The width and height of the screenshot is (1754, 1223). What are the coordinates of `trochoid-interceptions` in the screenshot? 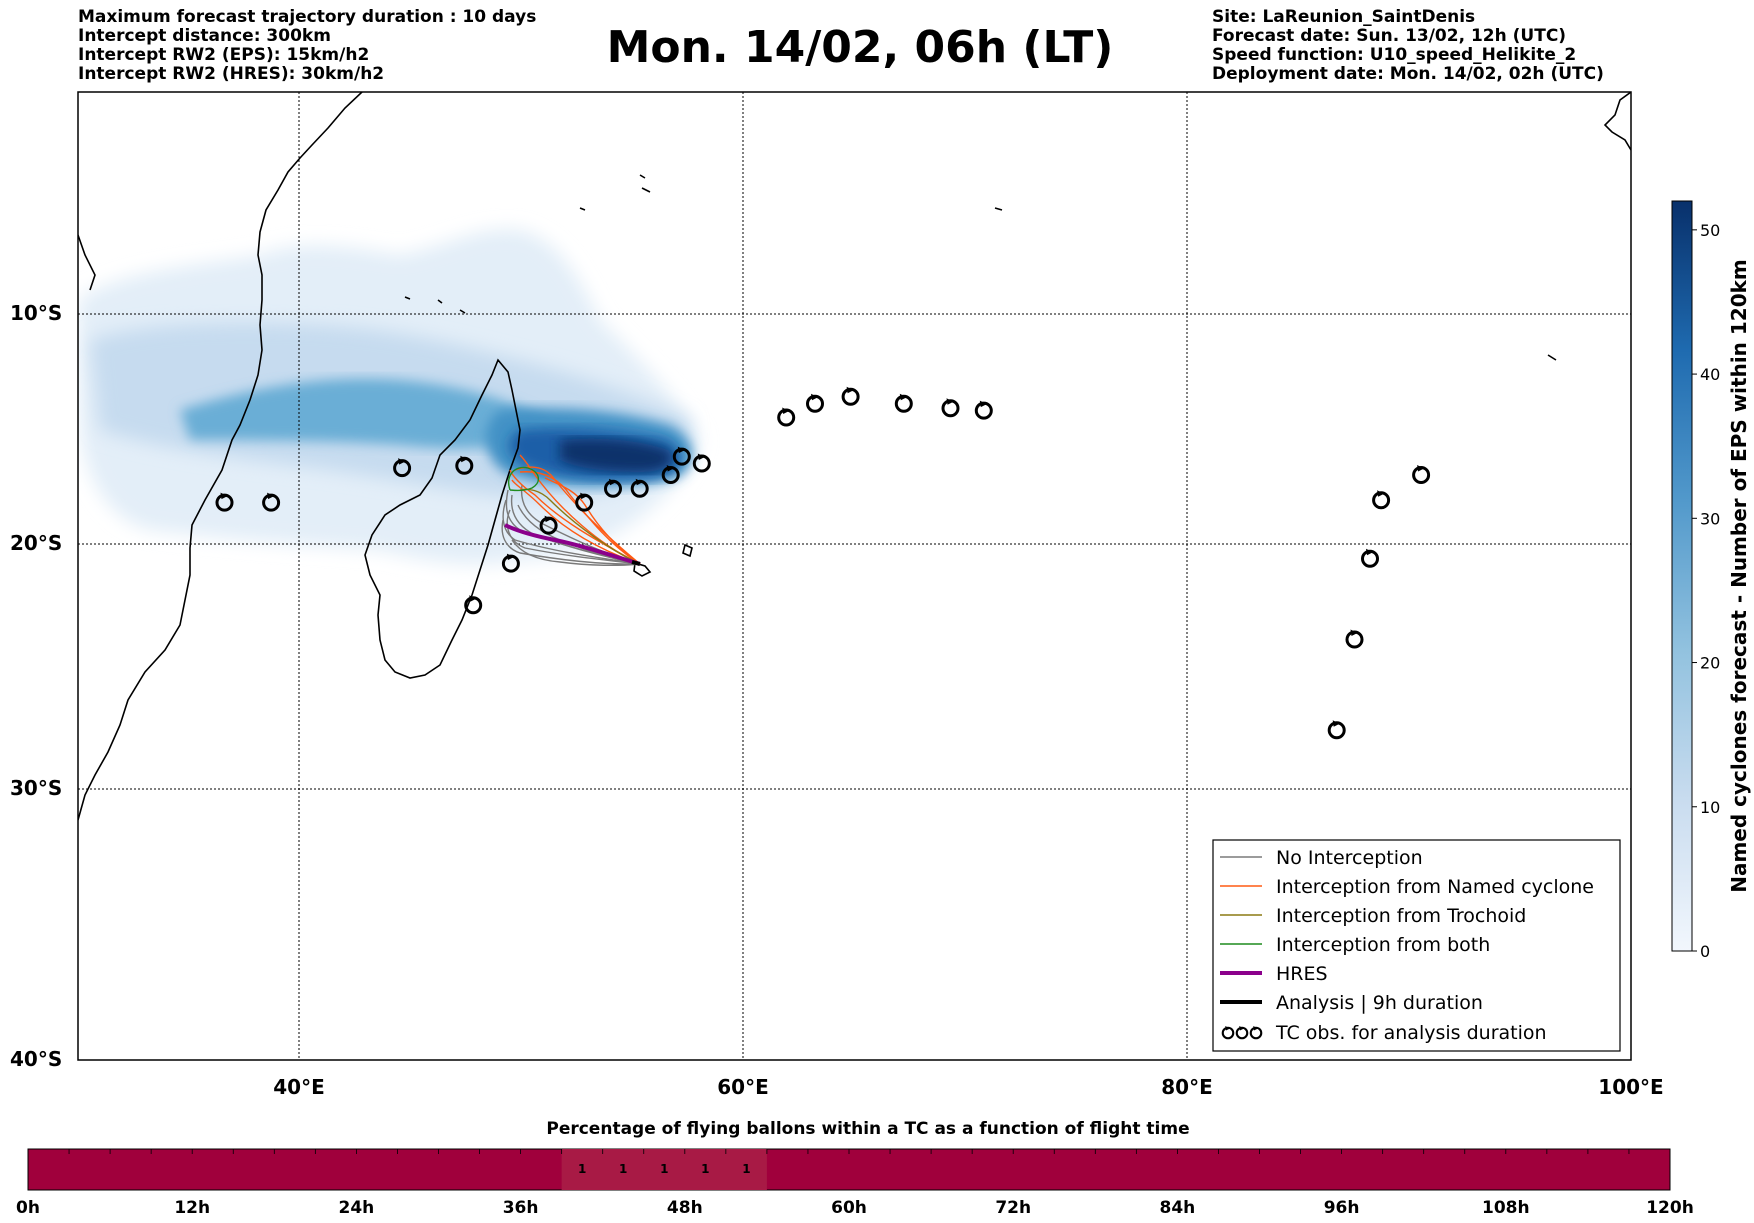 It's located at (580, 526).